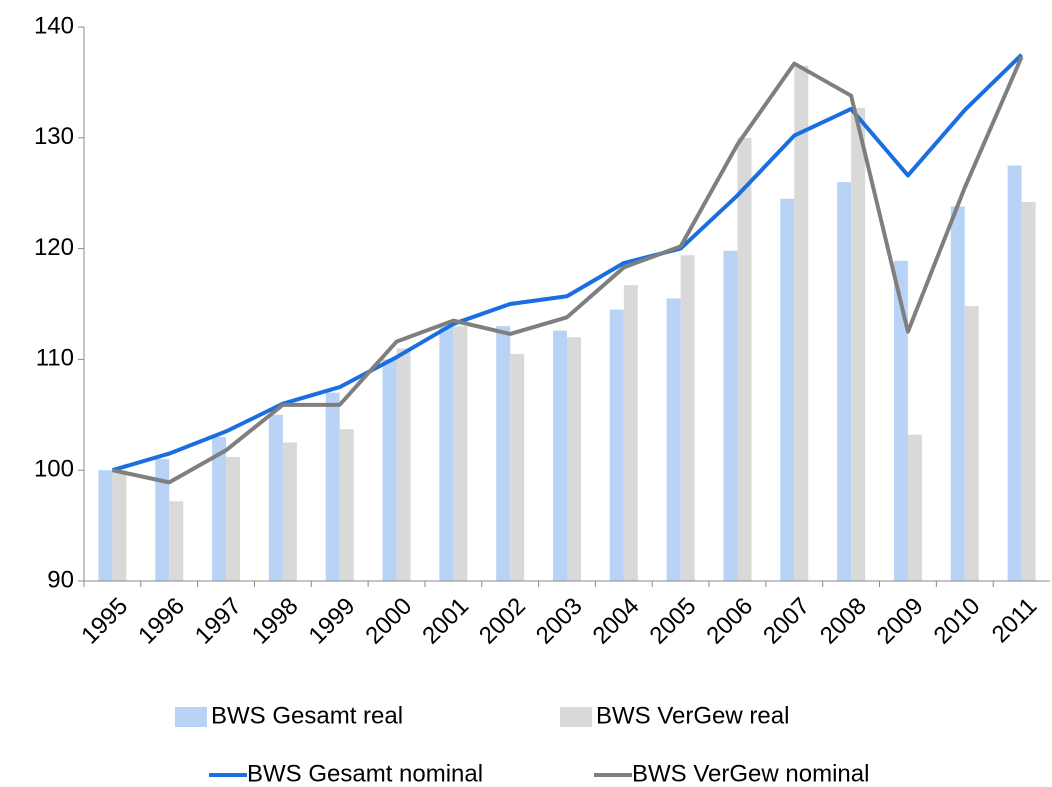 The width and height of the screenshot is (1052, 787). Describe the element at coordinates (692, 715) in the screenshot. I see `legend-label: BWS VerGew real` at that location.